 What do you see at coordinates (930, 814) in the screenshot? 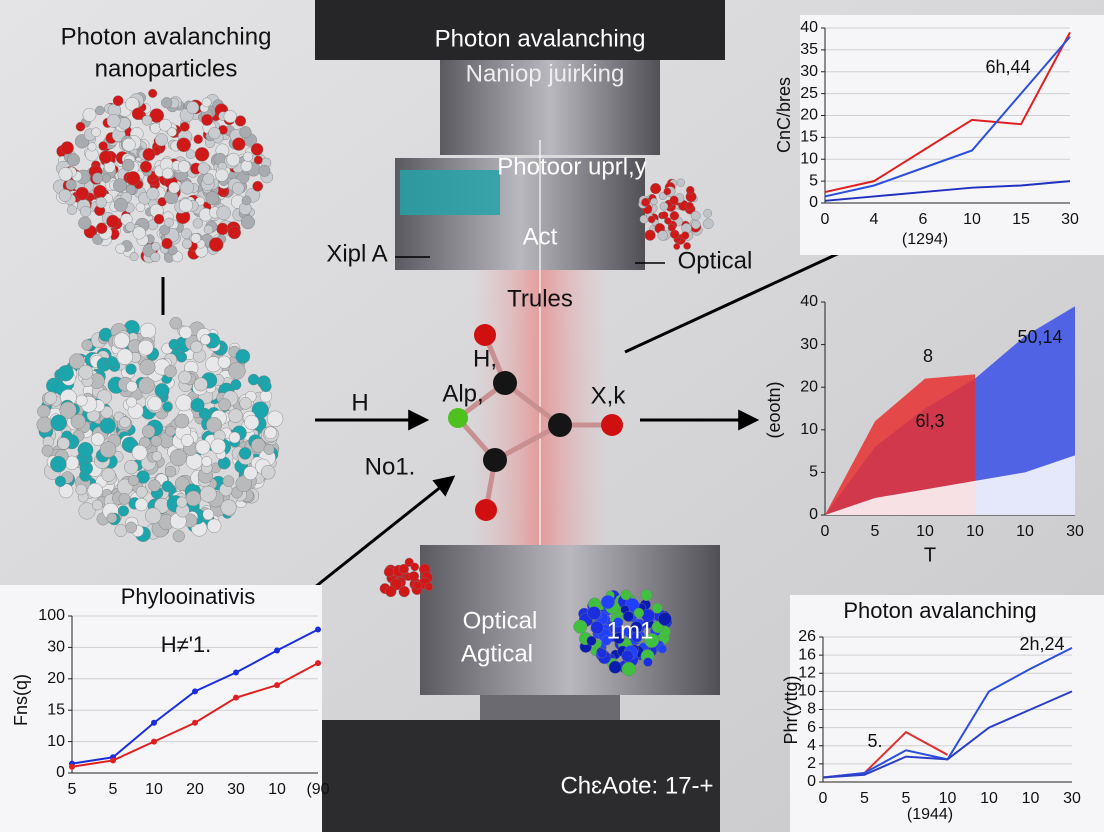
I see `x-axis-label: (1944)` at bounding box center [930, 814].